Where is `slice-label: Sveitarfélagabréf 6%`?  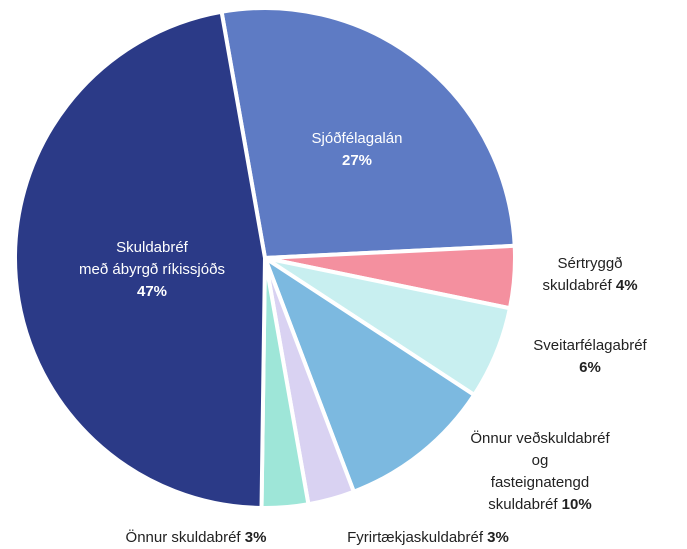
slice-label: Sveitarfélagabréf 6% is located at coordinates (589, 357).